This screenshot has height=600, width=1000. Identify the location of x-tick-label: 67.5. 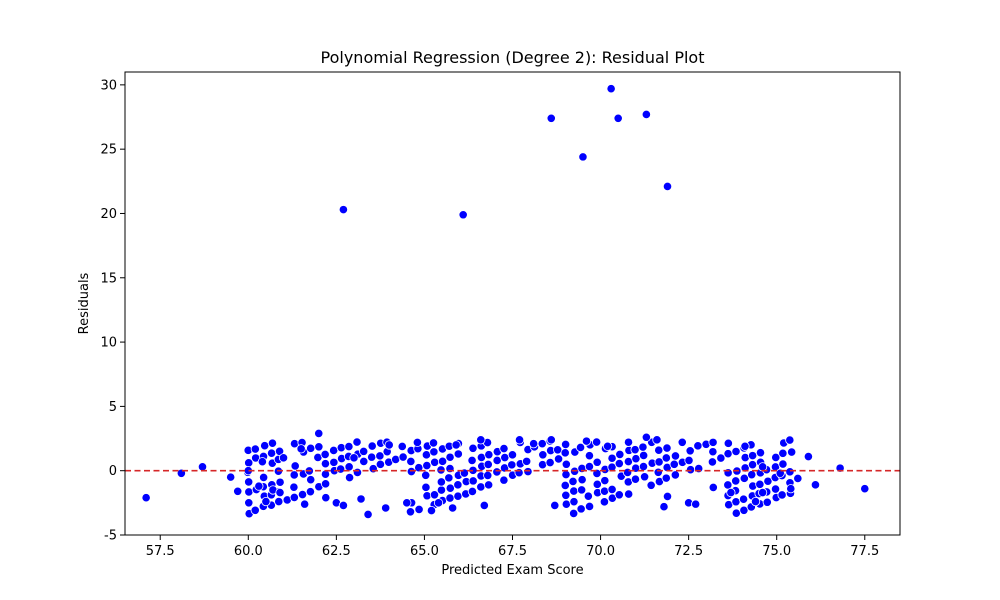
(512, 551).